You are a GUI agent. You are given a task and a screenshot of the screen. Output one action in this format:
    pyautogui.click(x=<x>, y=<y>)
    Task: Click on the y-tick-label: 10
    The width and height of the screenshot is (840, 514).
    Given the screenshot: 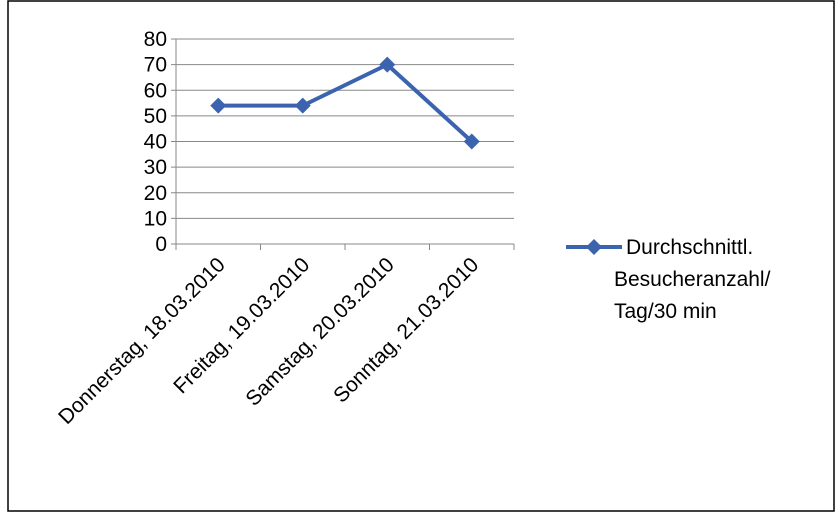 What is the action you would take?
    pyautogui.click(x=155, y=218)
    